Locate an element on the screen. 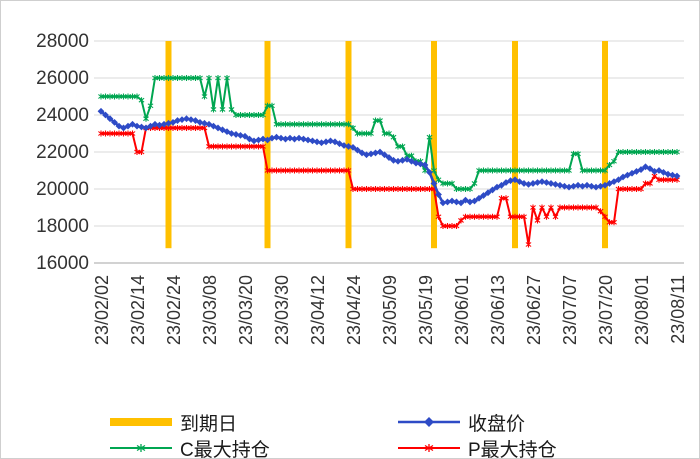 The width and height of the screenshot is (700, 459). x-axis-tick-label: 23/07/20 is located at coordinates (606, 310).